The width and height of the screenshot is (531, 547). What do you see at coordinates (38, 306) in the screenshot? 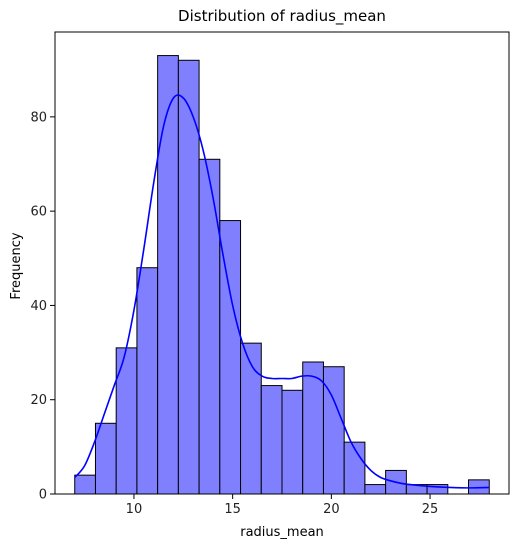
I see `y-tick-label: 40` at bounding box center [38, 306].